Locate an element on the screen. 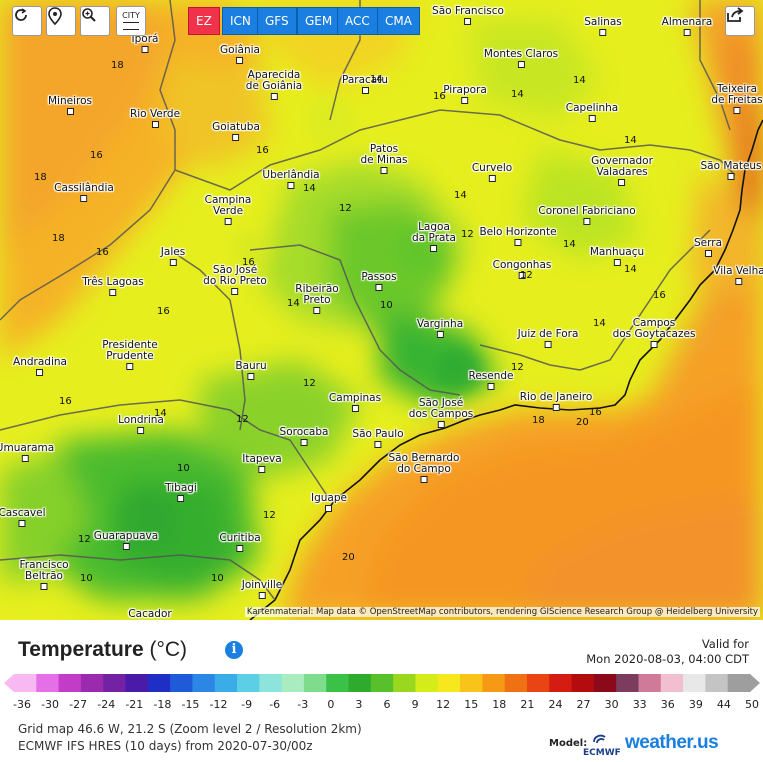  city-label: Andradina is located at coordinates (40, 366).